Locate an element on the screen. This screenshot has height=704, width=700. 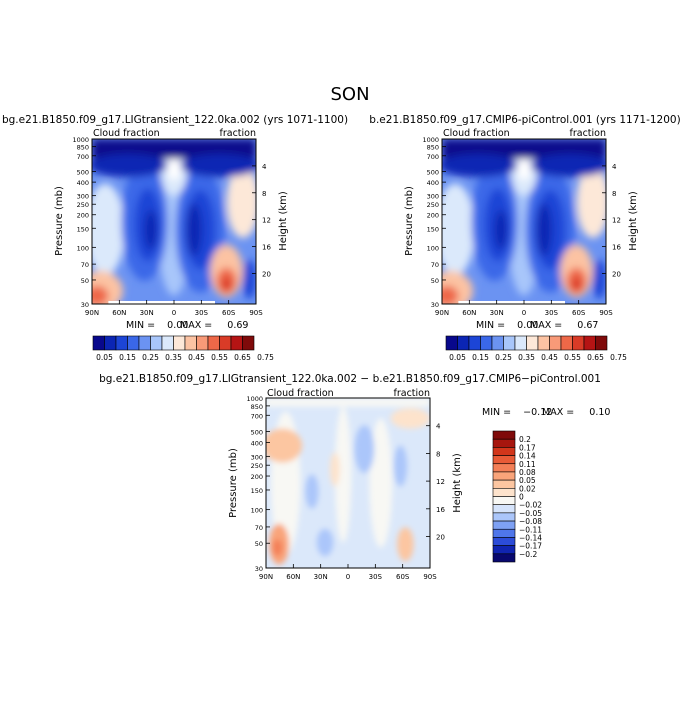
panel-left-variable-label: Cloud fraction is located at coordinates (126, 133).